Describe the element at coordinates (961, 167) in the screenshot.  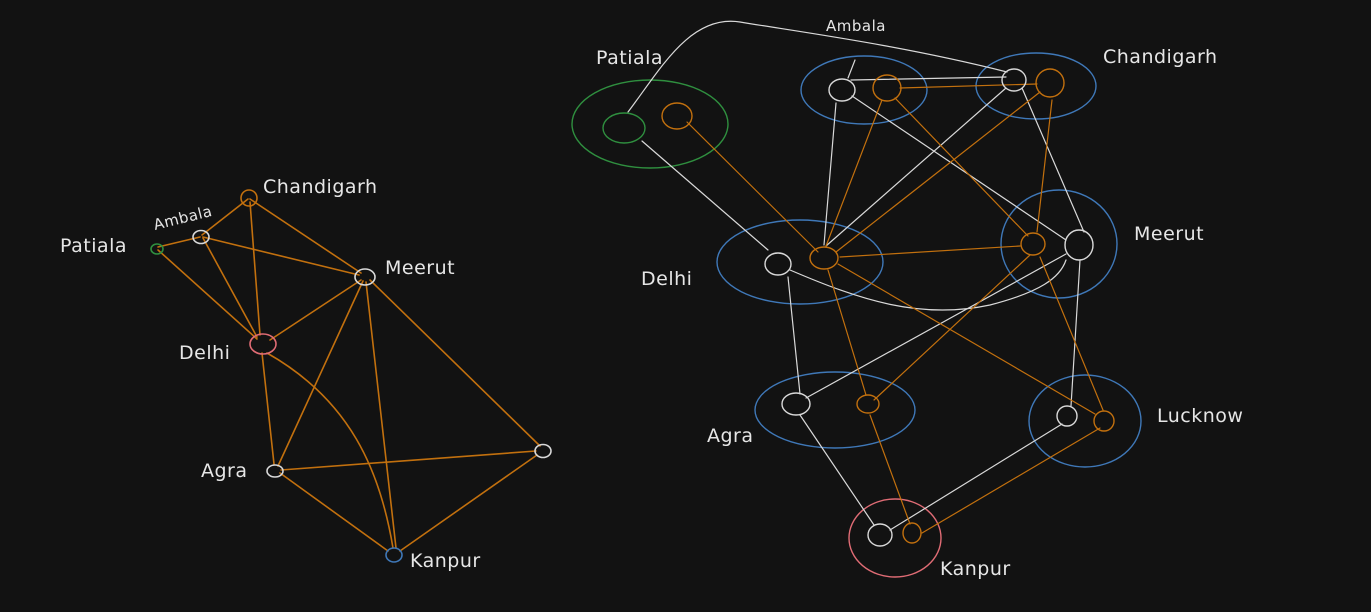
I see `edge-o-ambala-meerut` at that location.